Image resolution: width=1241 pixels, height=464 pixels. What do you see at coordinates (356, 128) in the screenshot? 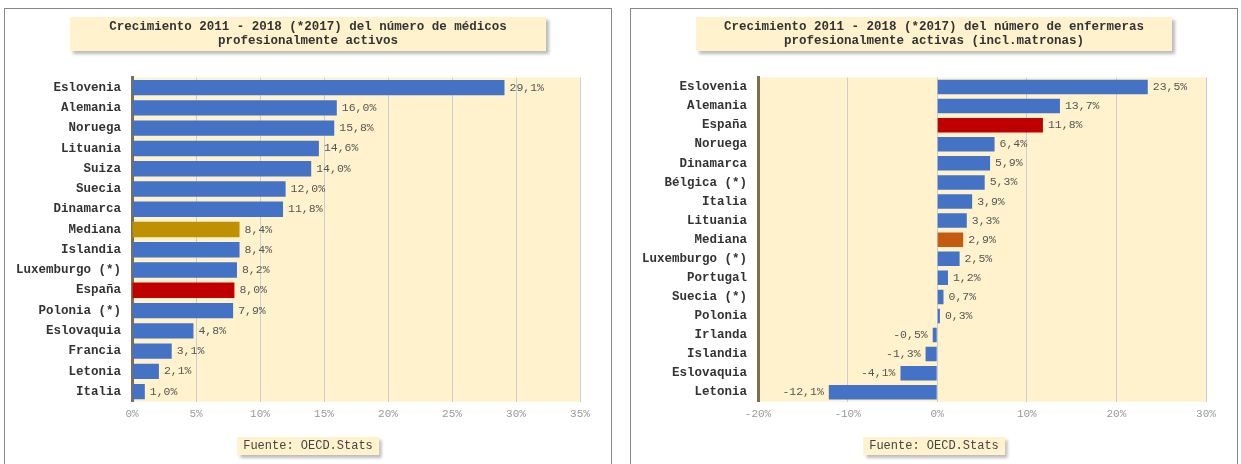
I see `data-label: 15,8%` at bounding box center [356, 128].